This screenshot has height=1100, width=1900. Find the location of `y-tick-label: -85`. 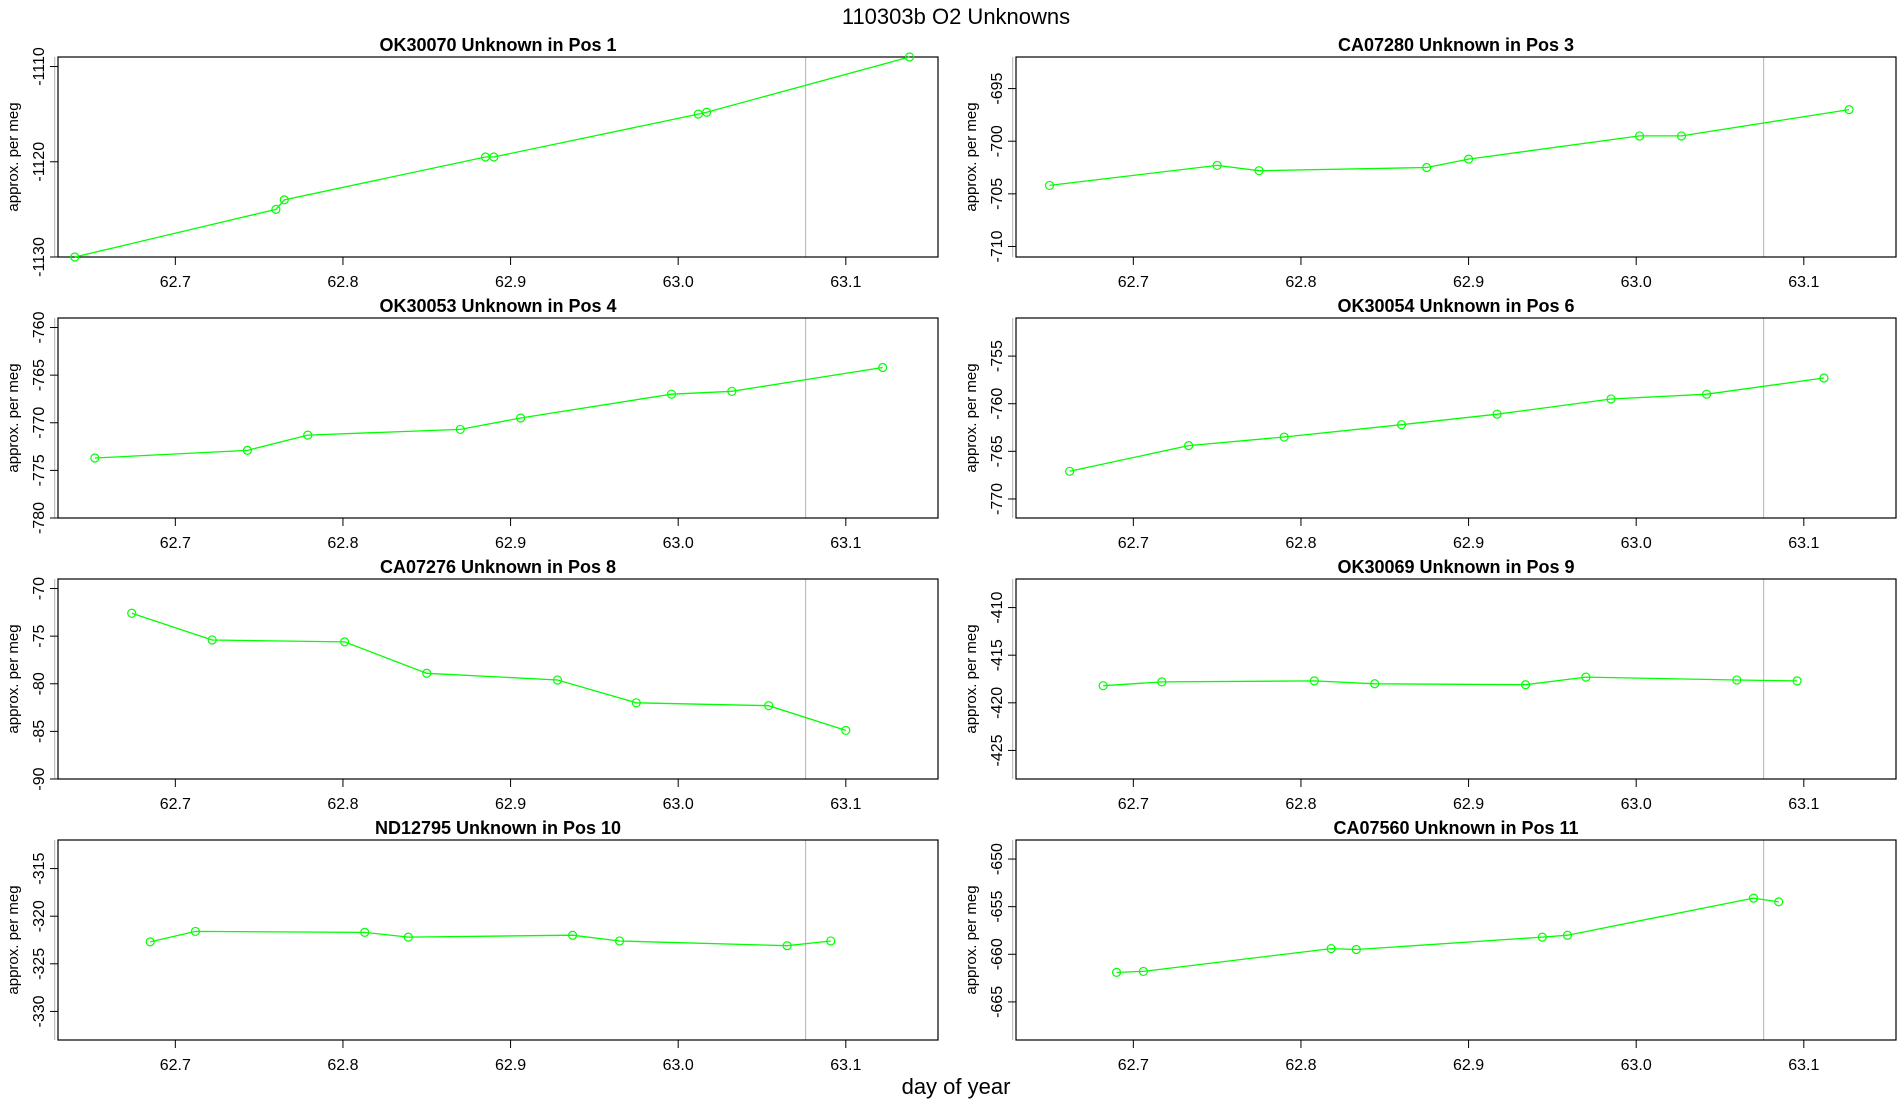

y-tick-label: -85 is located at coordinates (39, 731).